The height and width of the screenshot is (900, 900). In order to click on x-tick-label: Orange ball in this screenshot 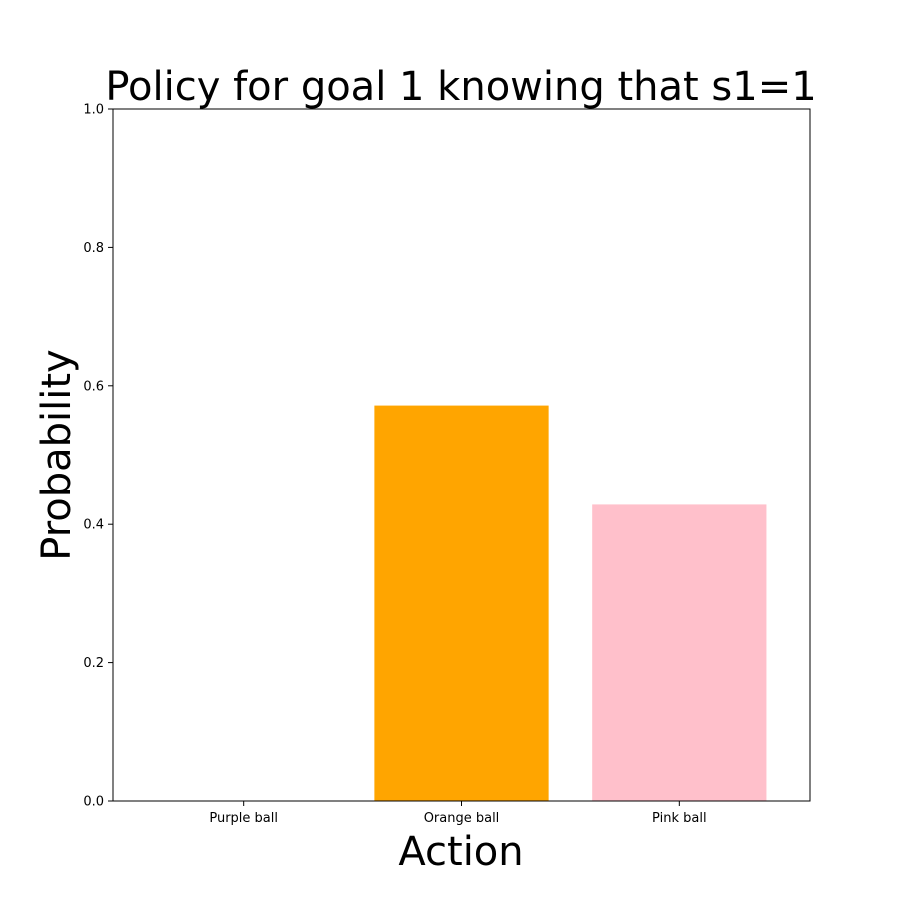, I will do `click(462, 818)`.